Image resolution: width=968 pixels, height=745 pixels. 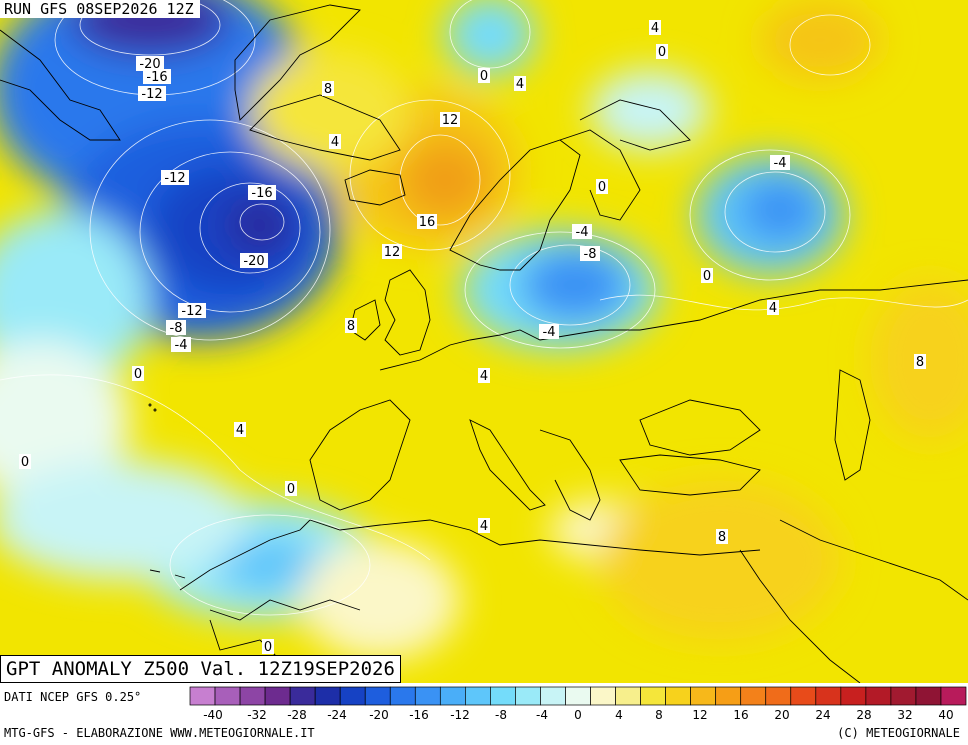 I want to click on scale-tick-label: 8, so click(x=659, y=715).